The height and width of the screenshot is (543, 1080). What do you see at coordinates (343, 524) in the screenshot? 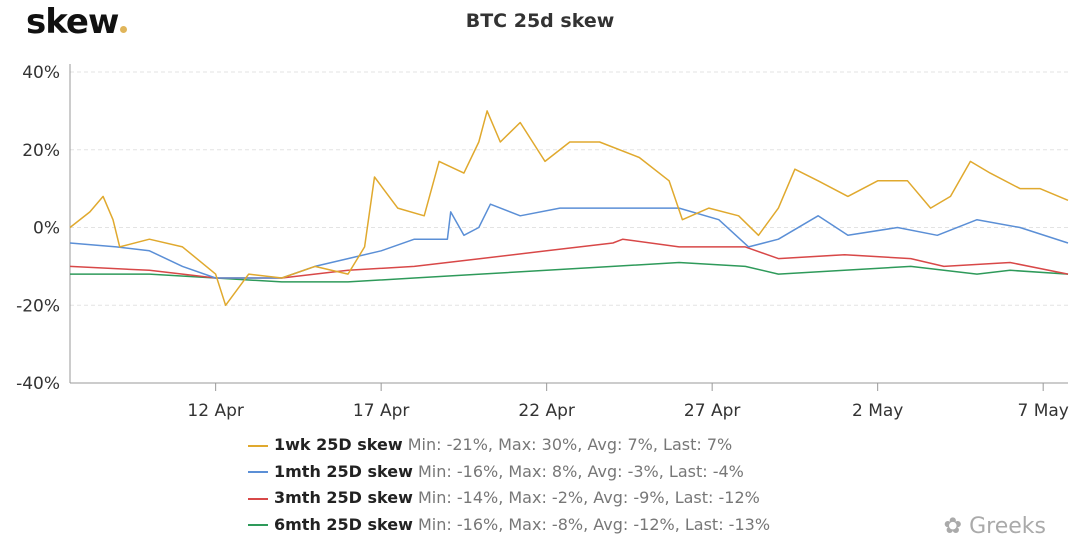
I see `legend-series-name: 6mth 25D skew` at bounding box center [343, 524].